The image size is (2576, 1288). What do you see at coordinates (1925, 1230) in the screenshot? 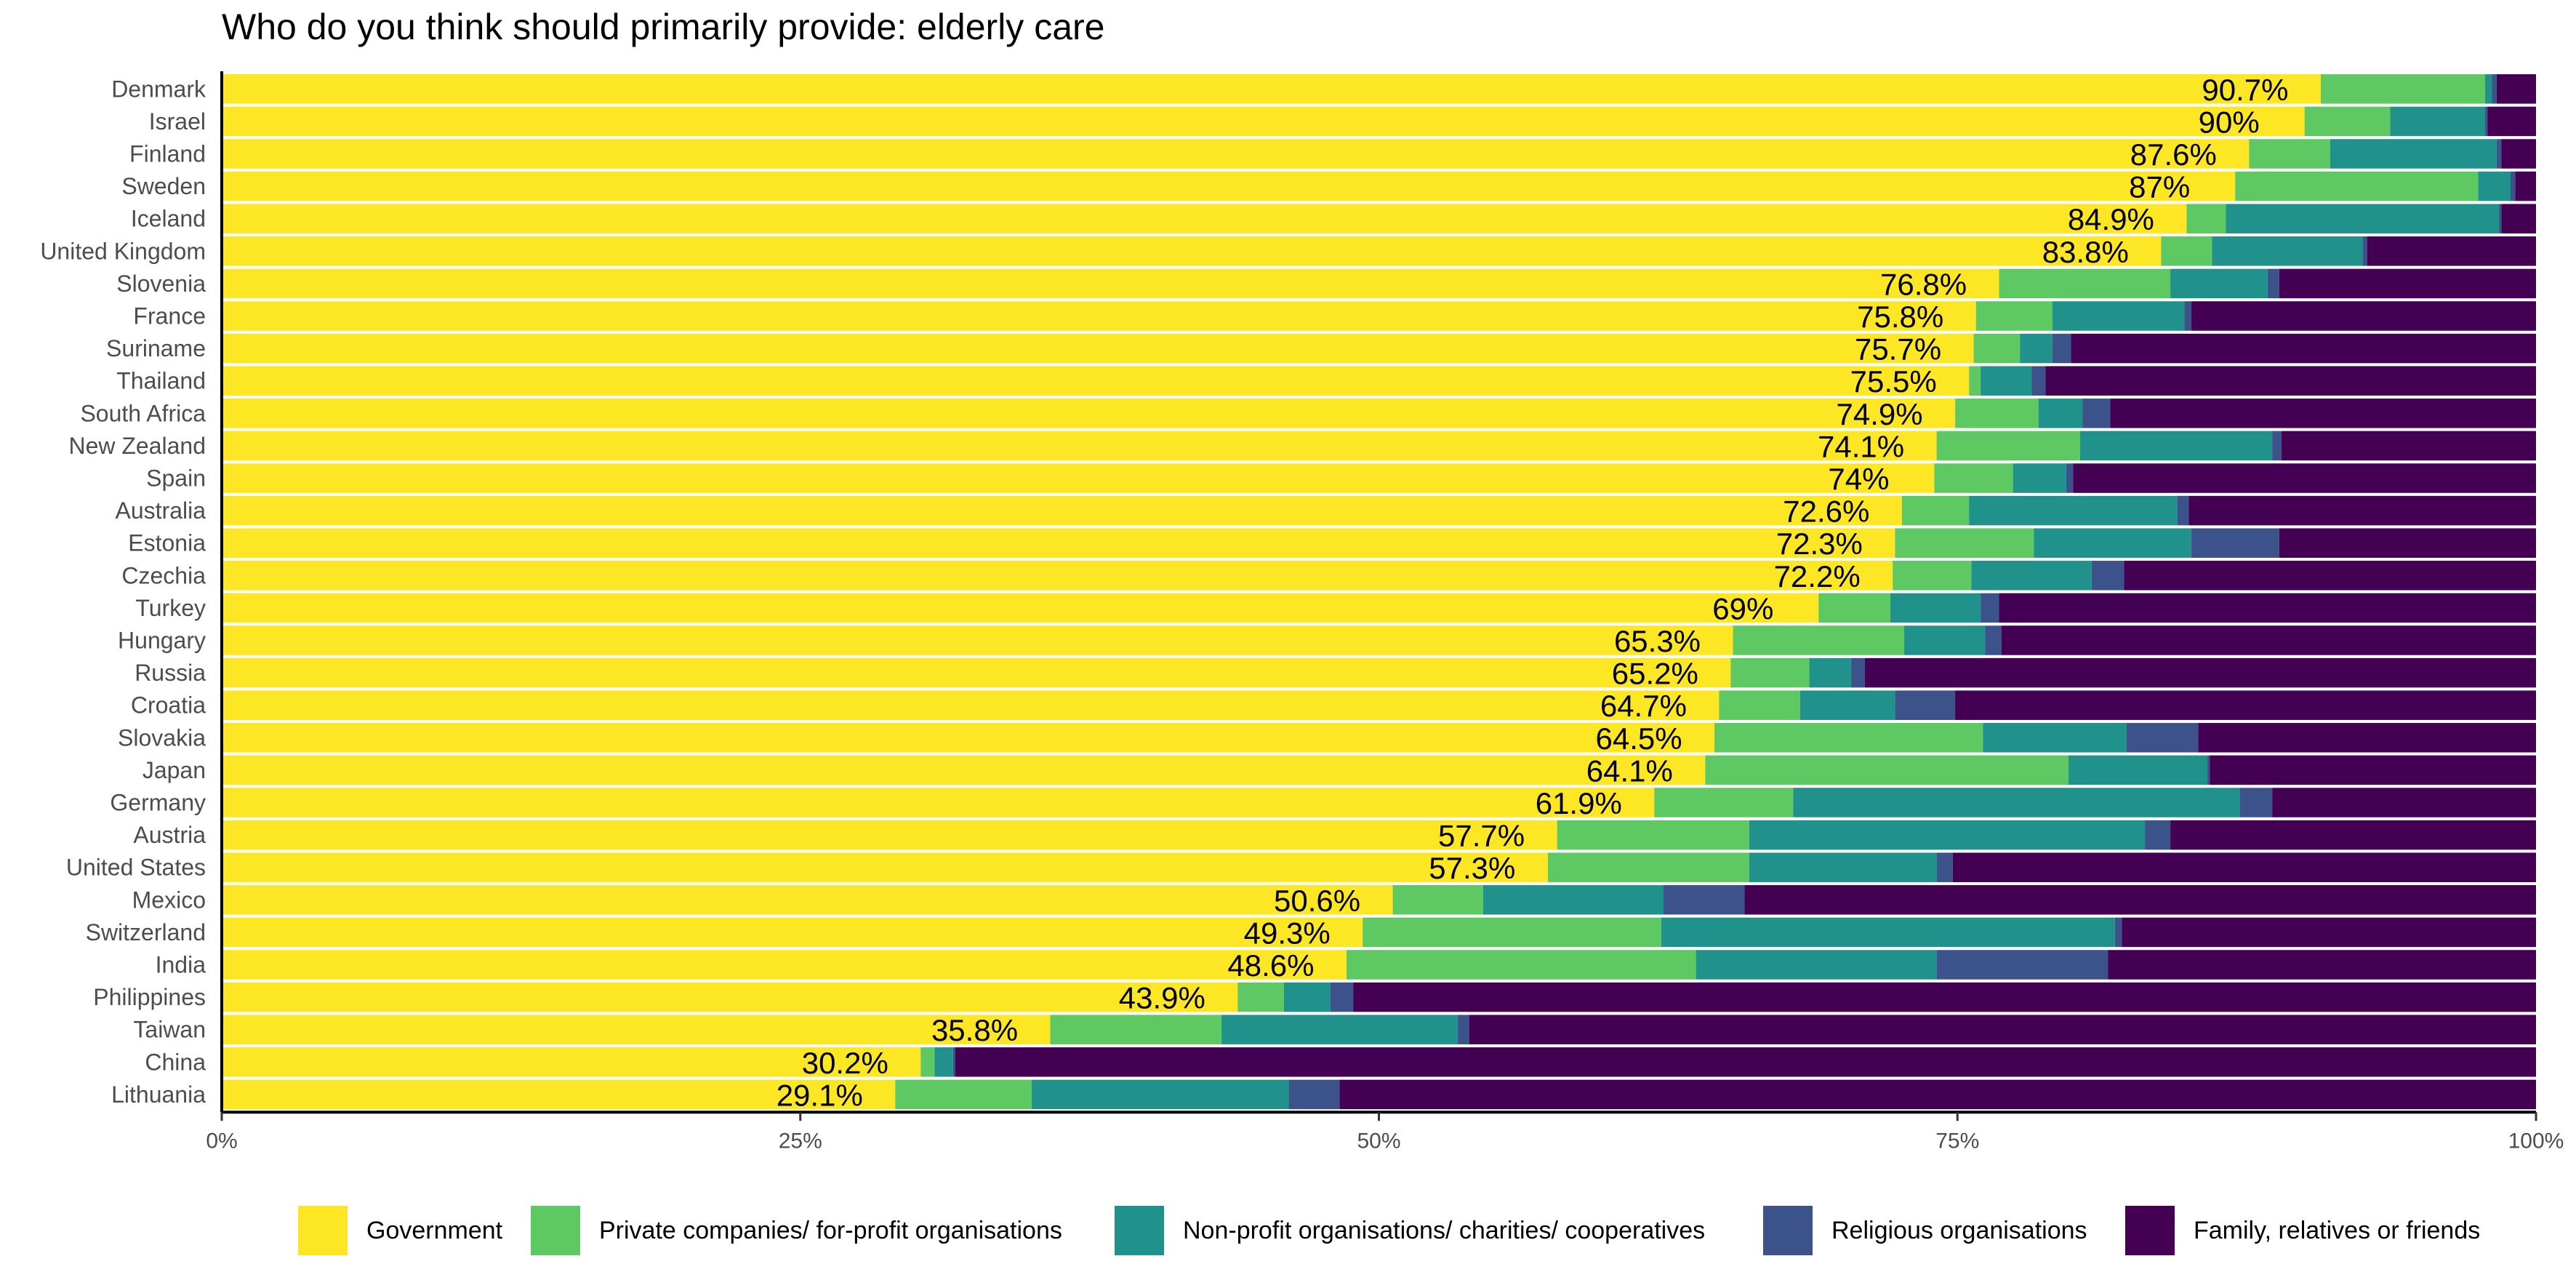
I see `legend-item: Religious organisations` at bounding box center [1925, 1230].